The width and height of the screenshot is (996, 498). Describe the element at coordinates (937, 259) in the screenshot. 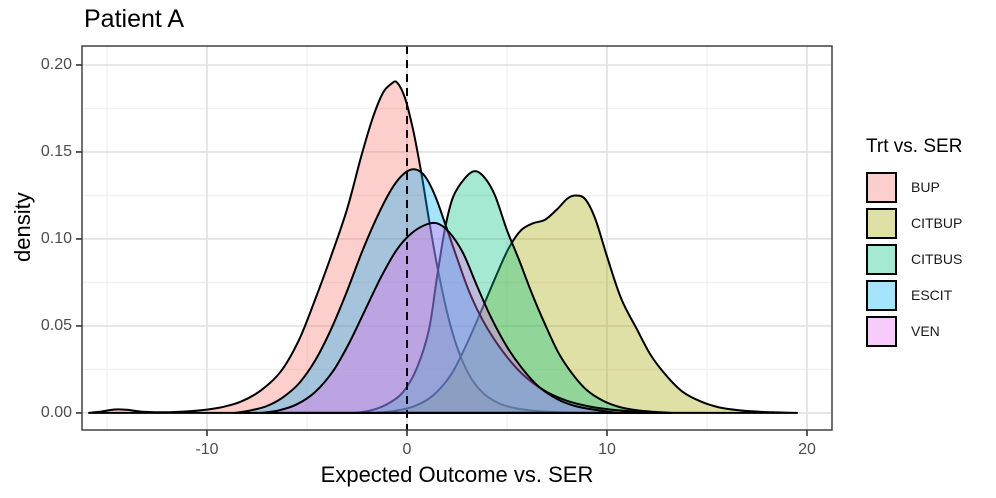

I see `legend-label-citbus: CITBUS` at that location.